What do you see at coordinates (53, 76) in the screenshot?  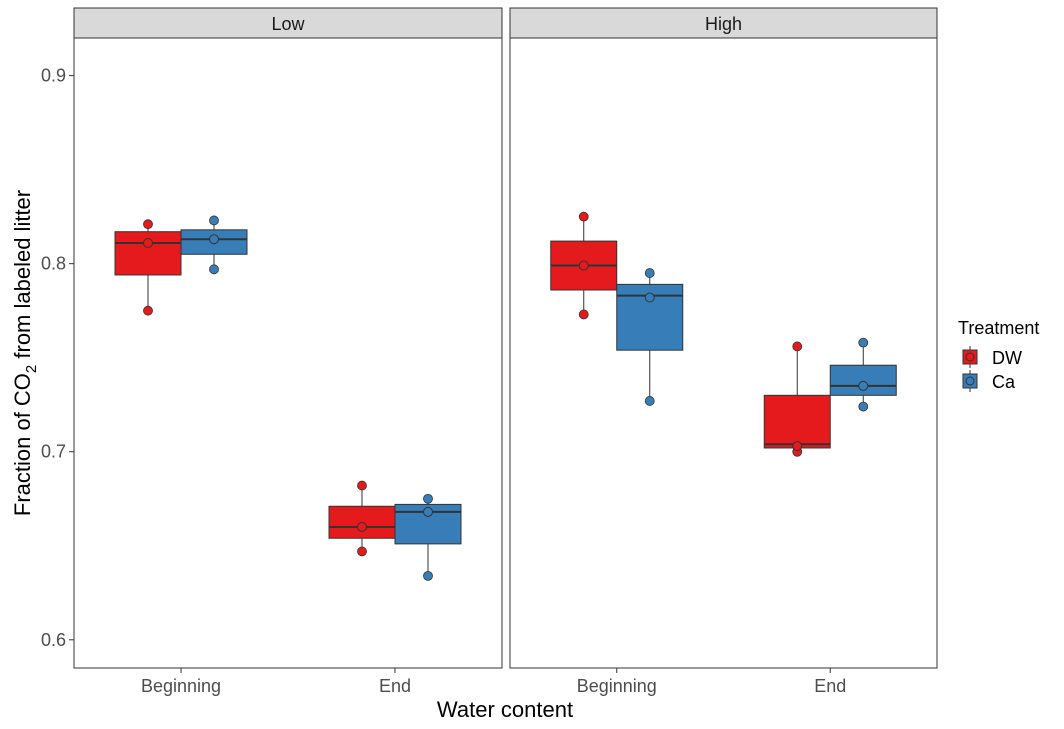 I see `y-tick-label: 0.9` at bounding box center [53, 76].